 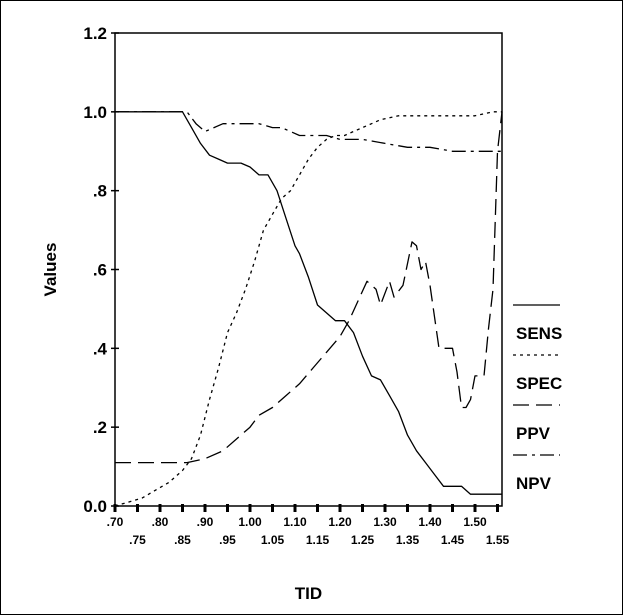 I want to click on x-tick-label: 1.40, so click(x=430, y=522).